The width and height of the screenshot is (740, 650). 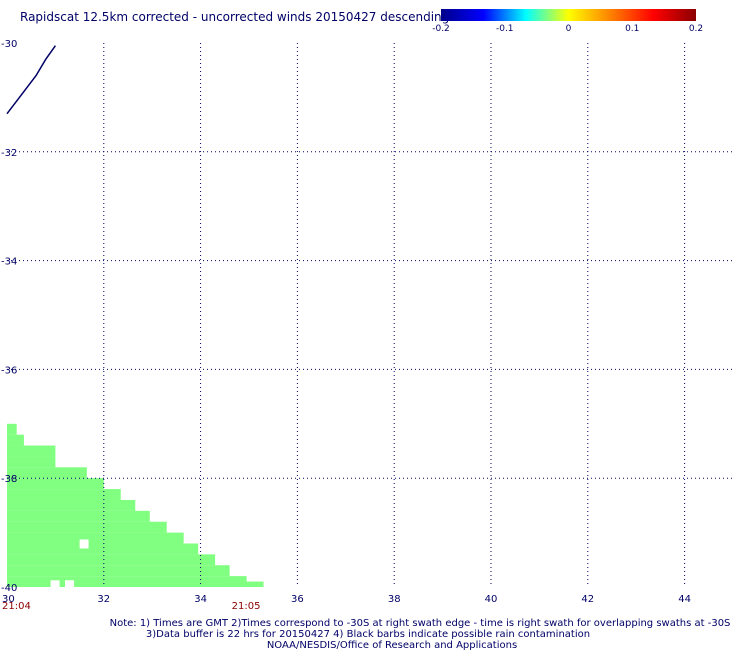 What do you see at coordinates (9, 262) in the screenshot?
I see `y-tick-label: -34` at bounding box center [9, 262].